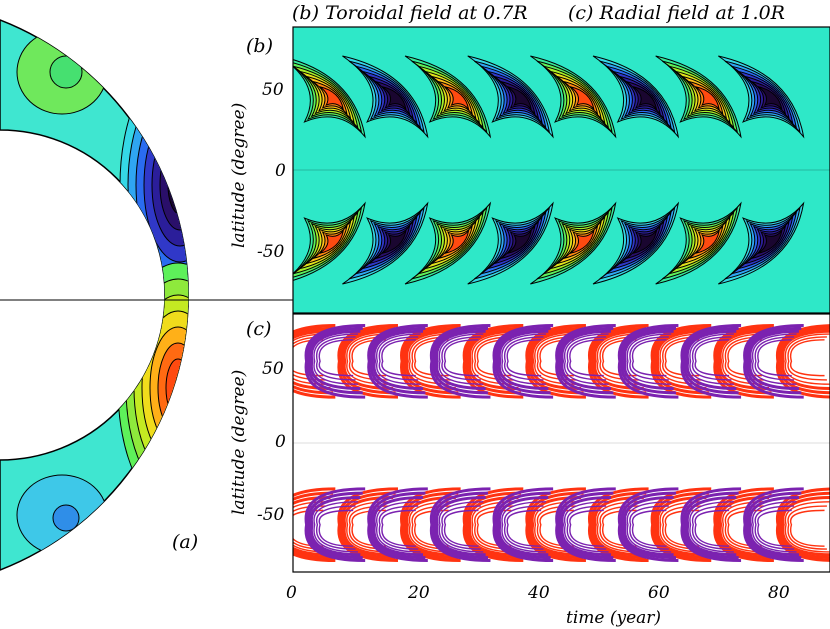 The image size is (830, 629). What do you see at coordinates (676, 13) in the screenshot?
I see `title-c: (c) Radial field at 1.0R` at bounding box center [676, 13].